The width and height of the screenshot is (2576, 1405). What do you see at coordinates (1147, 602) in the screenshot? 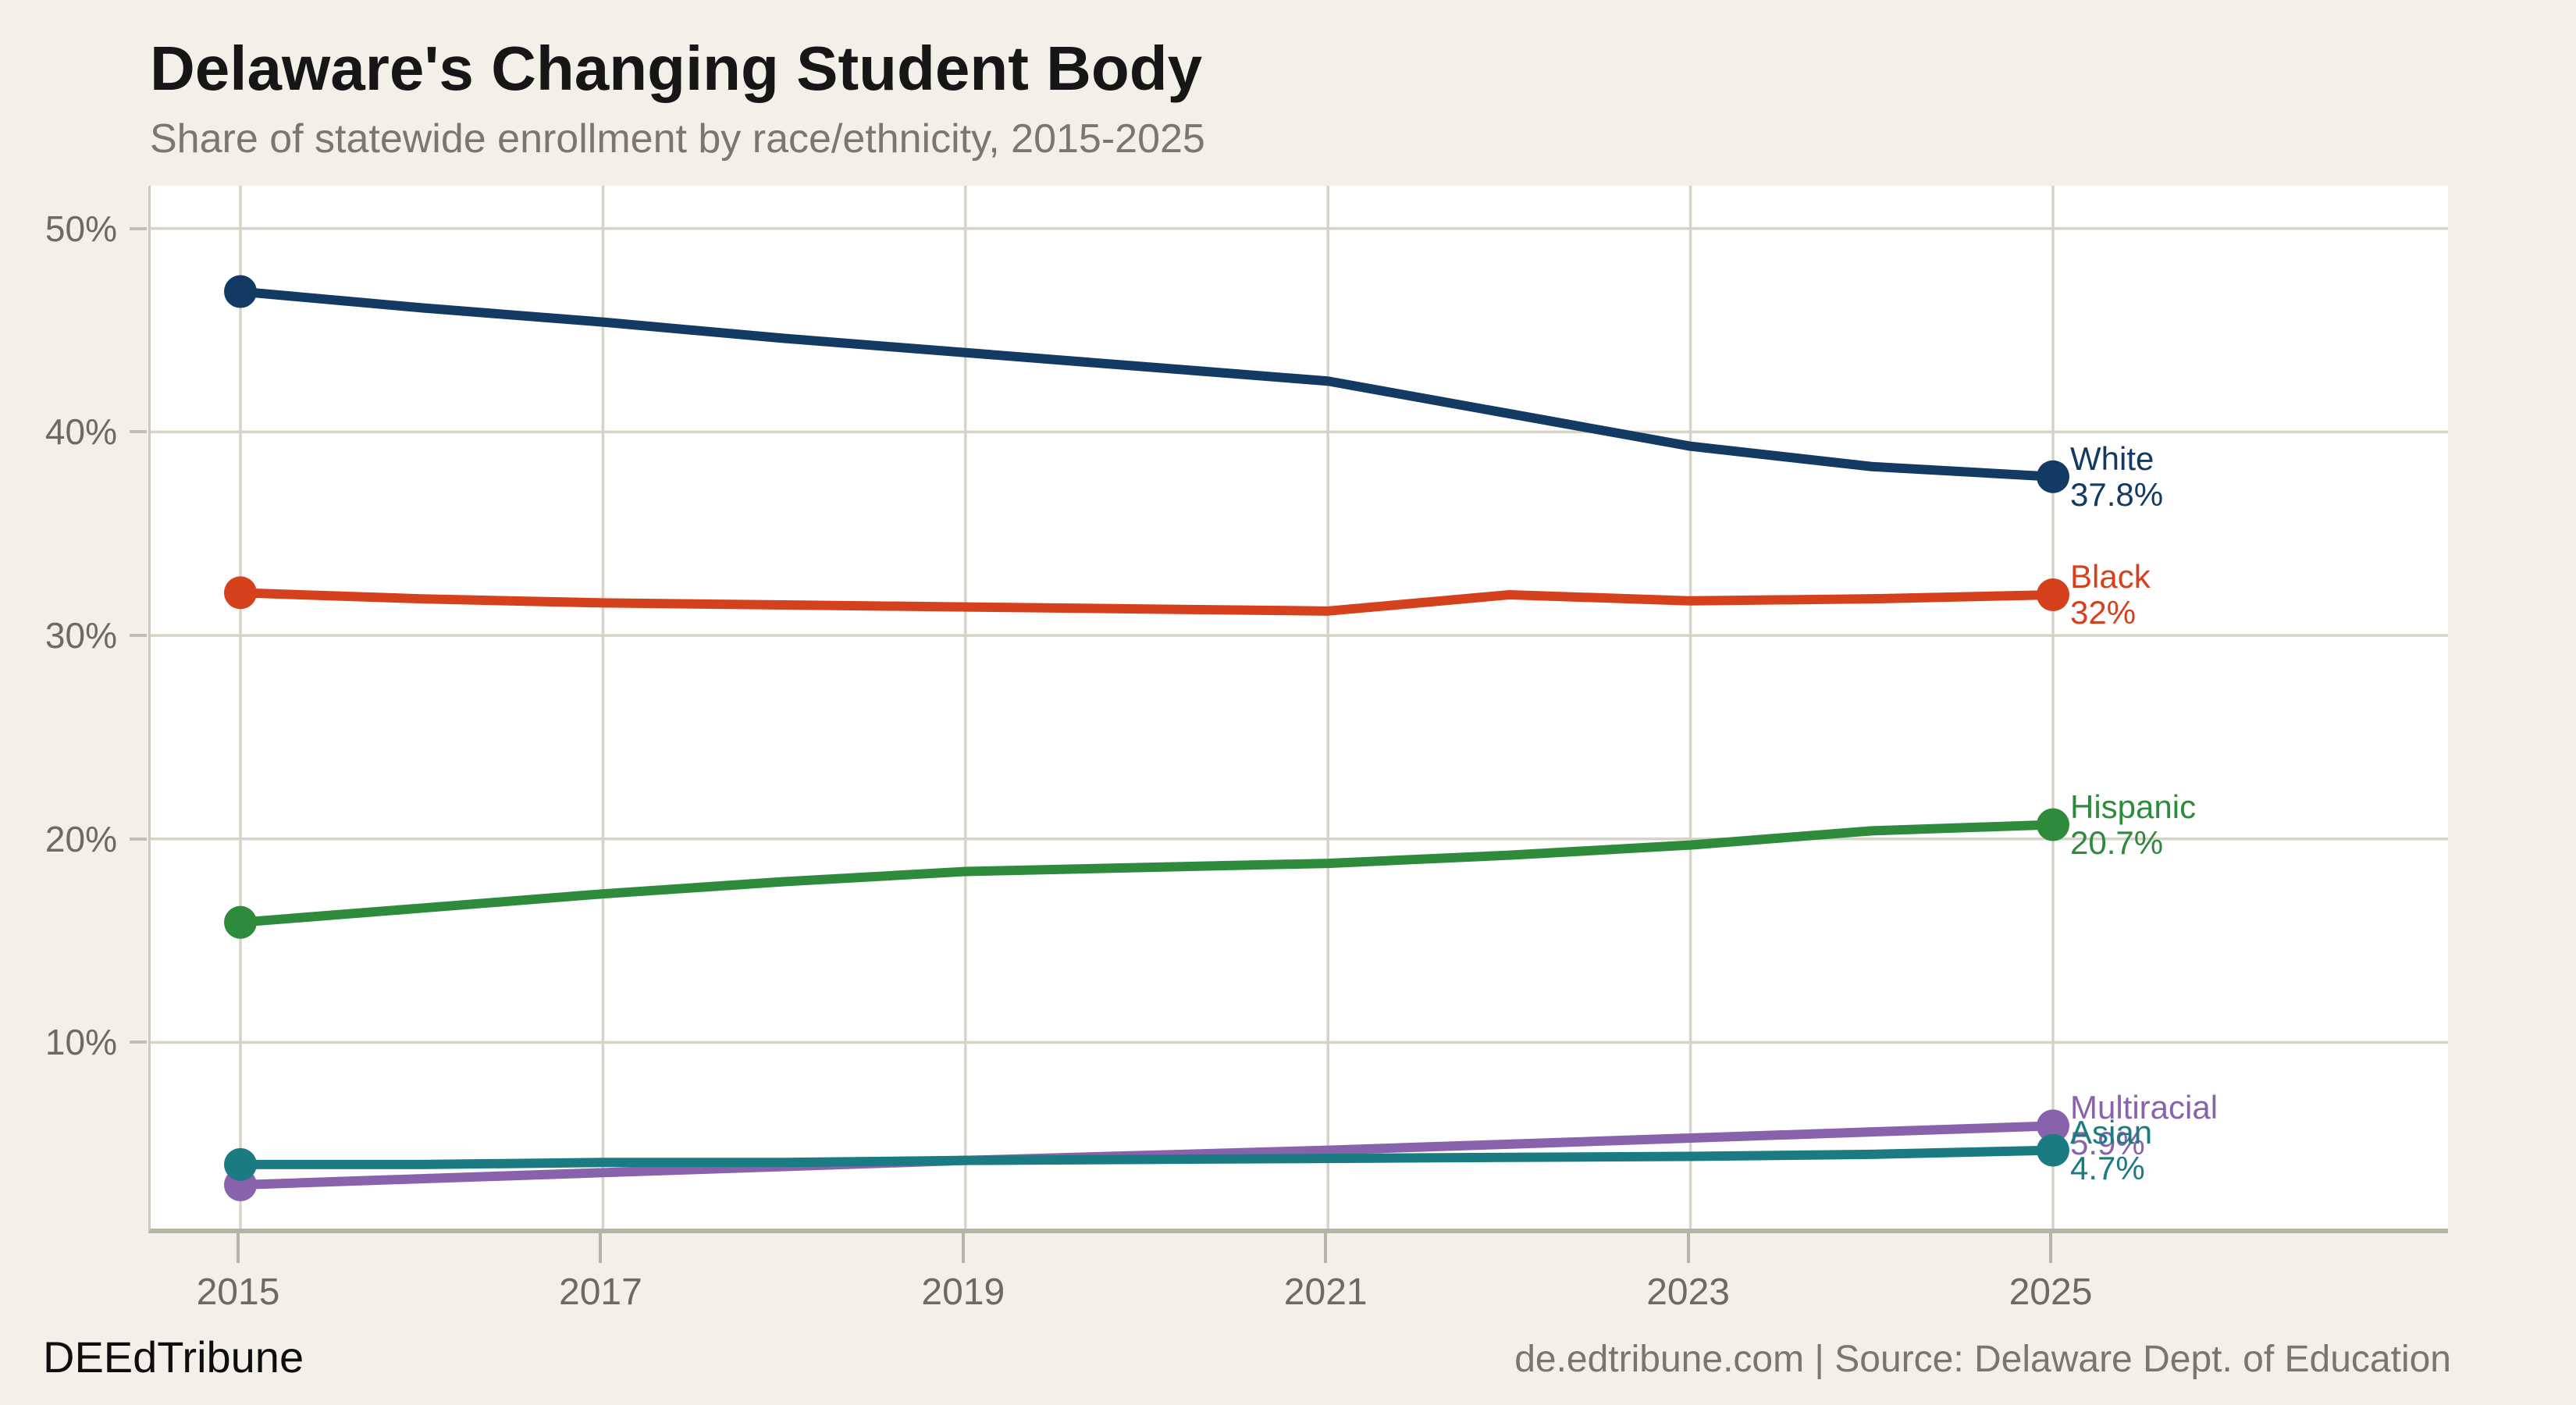
I see `series-line-black` at bounding box center [1147, 602].